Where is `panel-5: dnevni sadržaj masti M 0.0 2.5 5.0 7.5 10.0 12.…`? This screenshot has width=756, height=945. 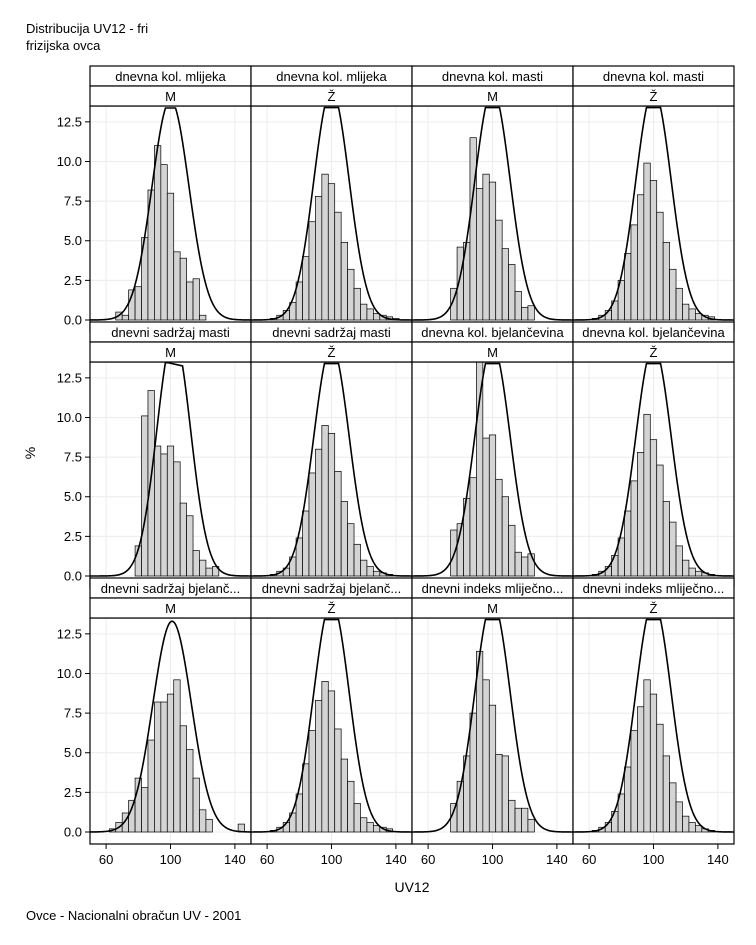
panel-5: dnevni sadržaj masti M 0.0 2.5 5.0 7.5 10.0 12.… is located at coordinates (154, 455).